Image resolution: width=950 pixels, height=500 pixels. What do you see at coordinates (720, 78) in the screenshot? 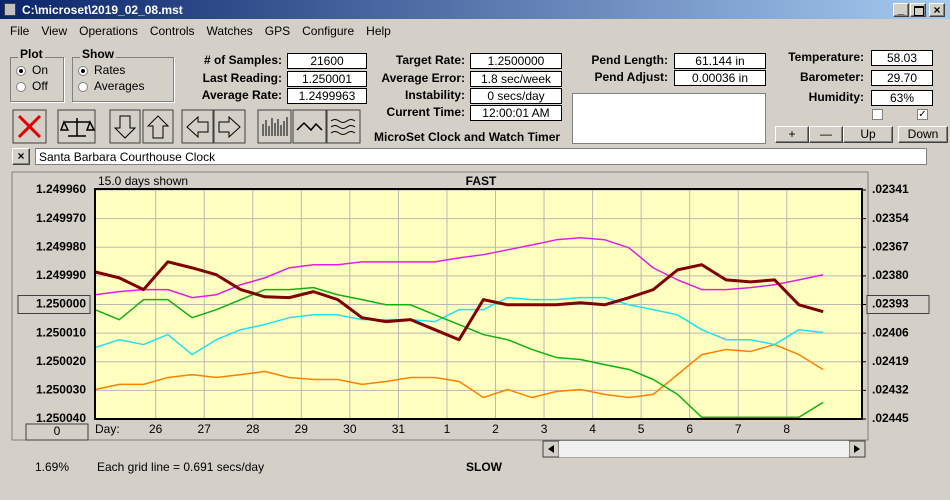
I see `field-value: 0.00036 in` at bounding box center [720, 78].